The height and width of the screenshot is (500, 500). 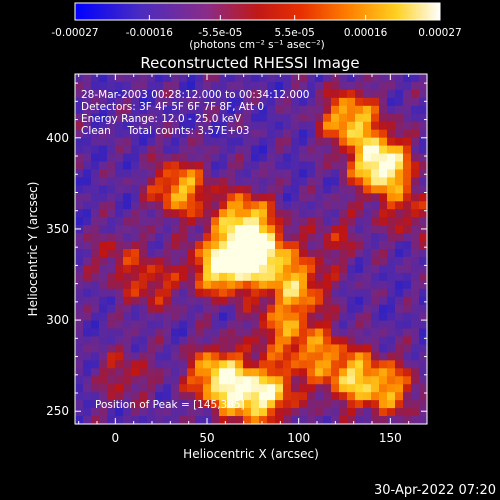 What do you see at coordinates (74, 33) in the screenshot?
I see `colorbar-tick-label: -0.00027` at bounding box center [74, 33].